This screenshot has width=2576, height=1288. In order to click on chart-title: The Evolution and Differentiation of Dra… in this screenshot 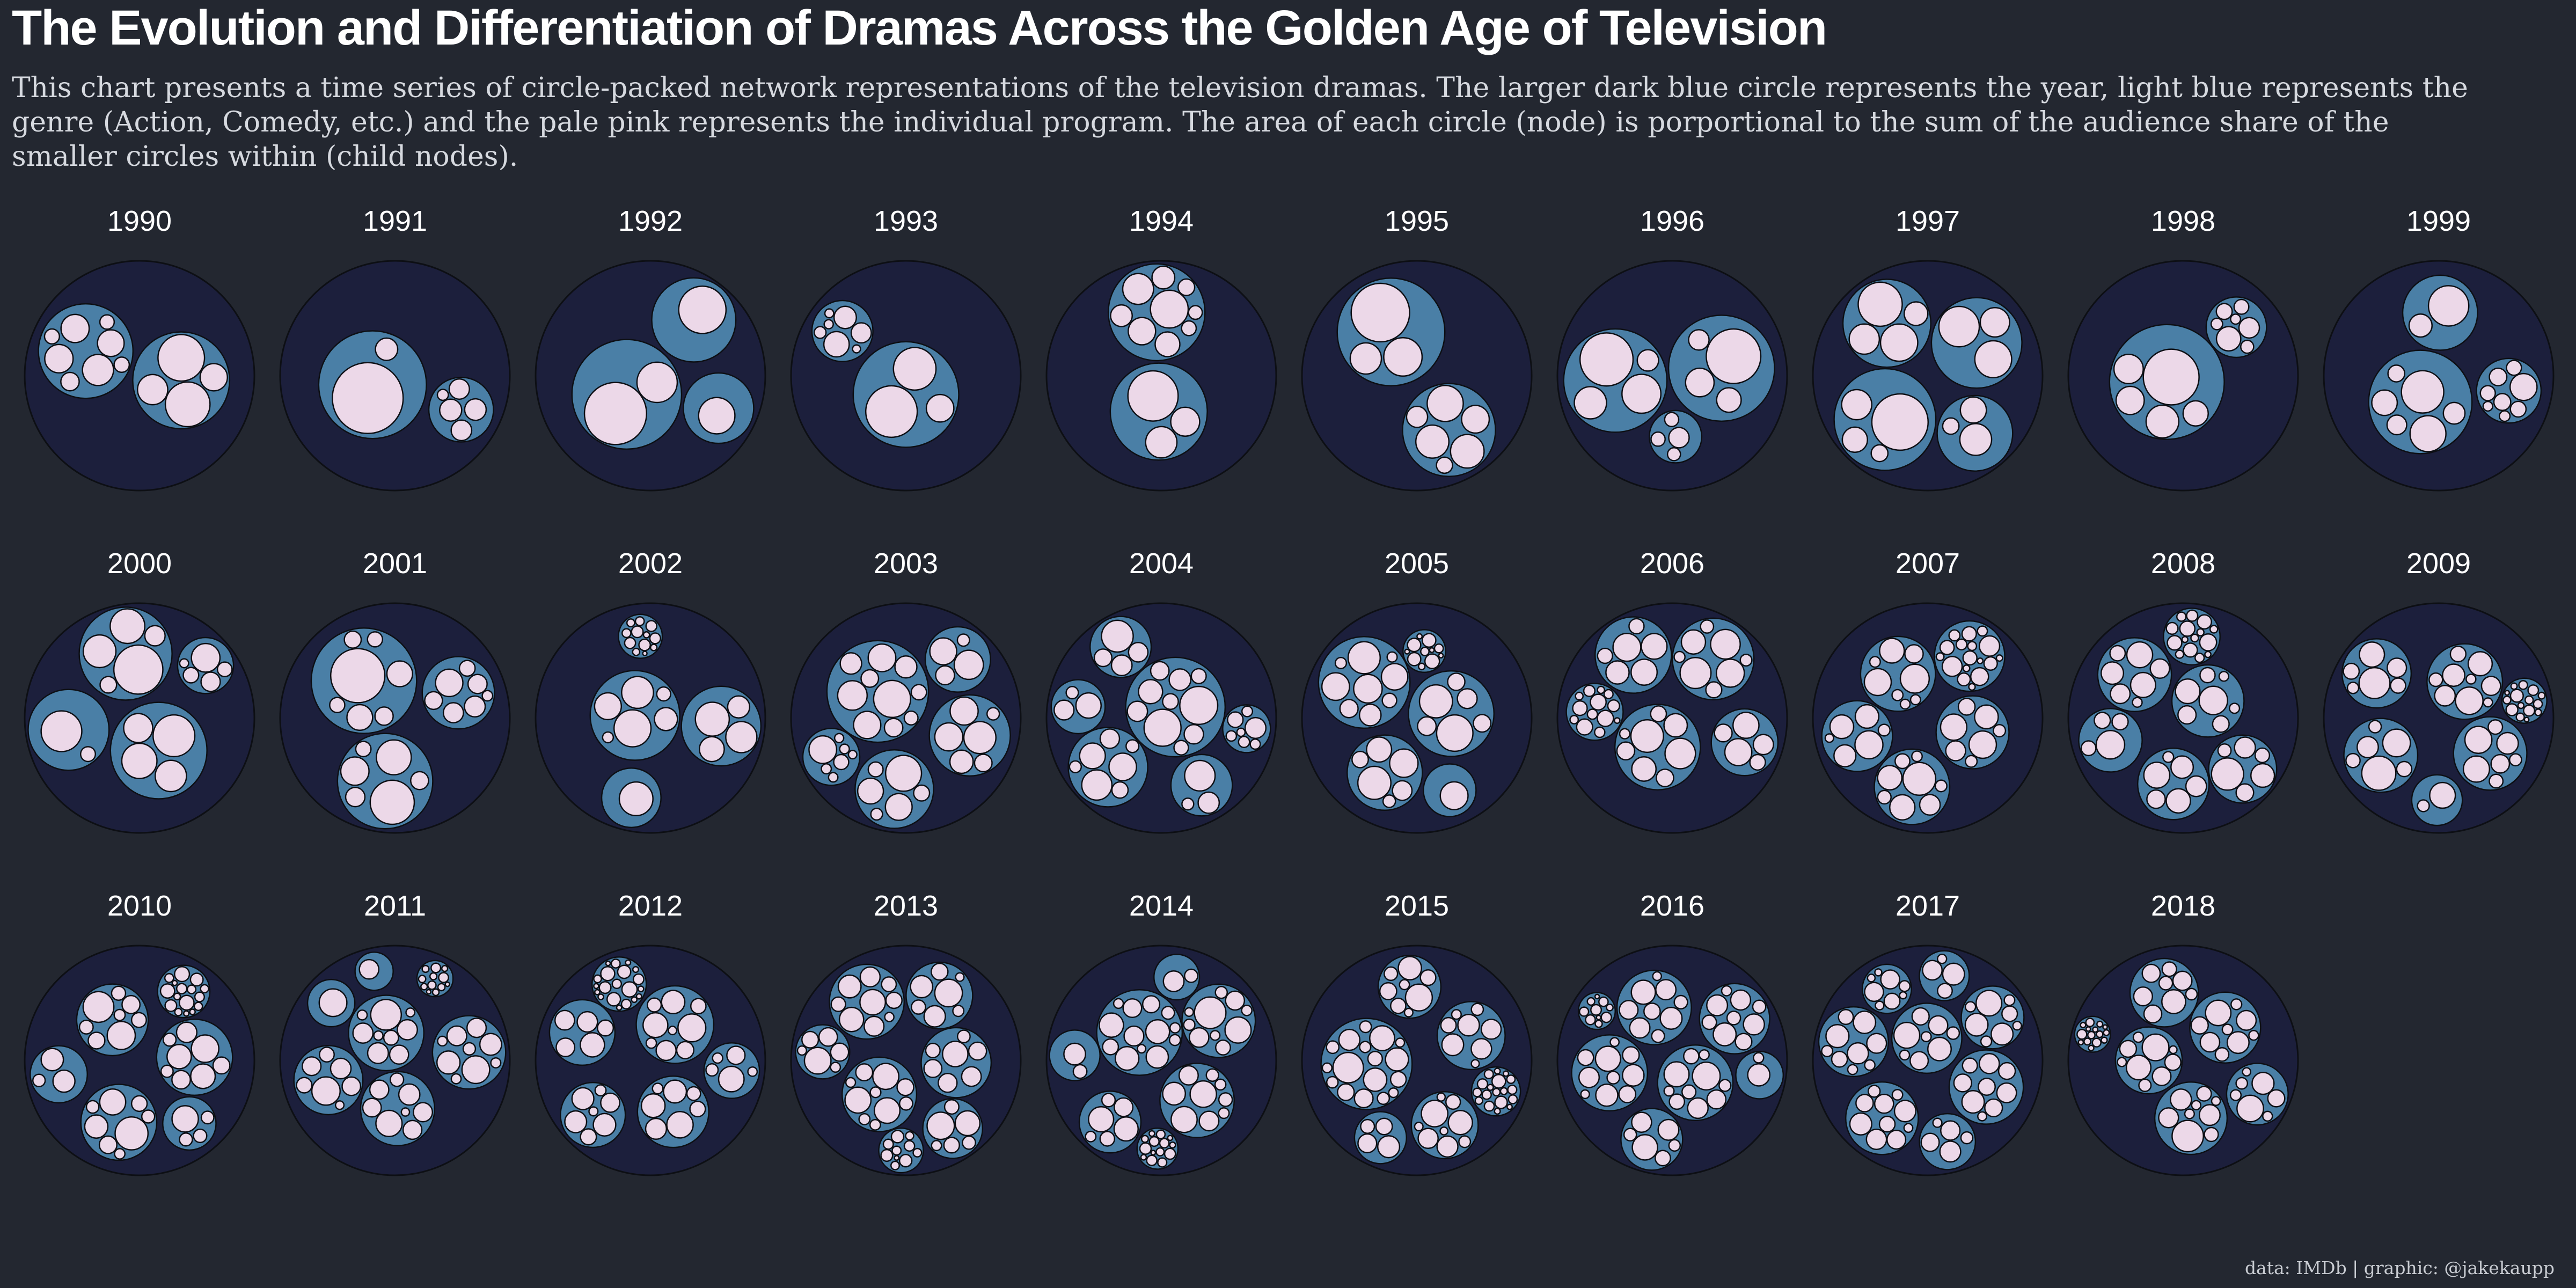, I will do `click(919, 28)`.